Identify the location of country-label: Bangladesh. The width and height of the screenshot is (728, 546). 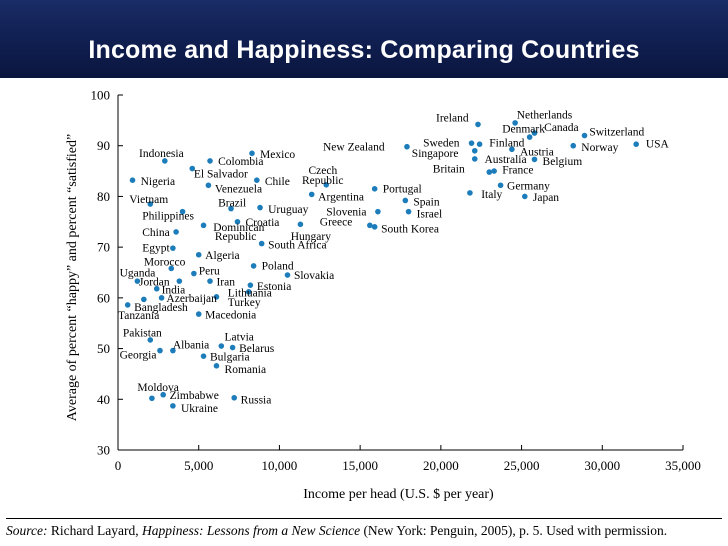
(161, 308).